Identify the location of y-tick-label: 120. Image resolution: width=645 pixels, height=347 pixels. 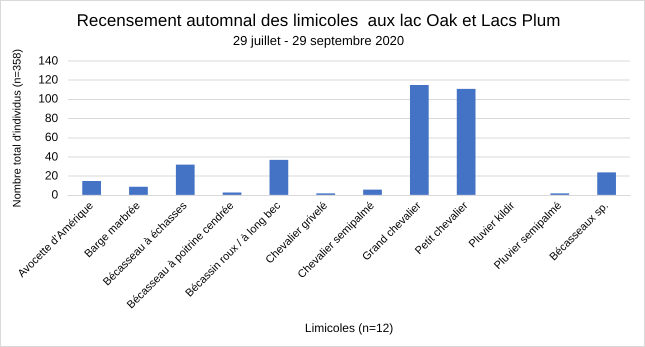
(48, 79).